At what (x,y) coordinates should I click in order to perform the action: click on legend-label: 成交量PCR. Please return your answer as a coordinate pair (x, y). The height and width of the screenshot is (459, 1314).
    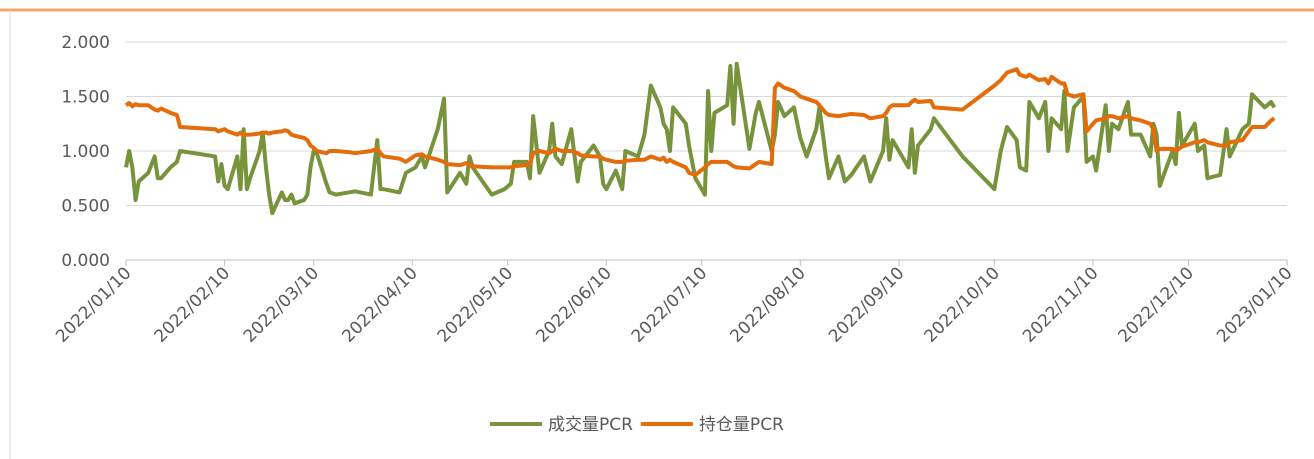
    Looking at the image, I should click on (590, 425).